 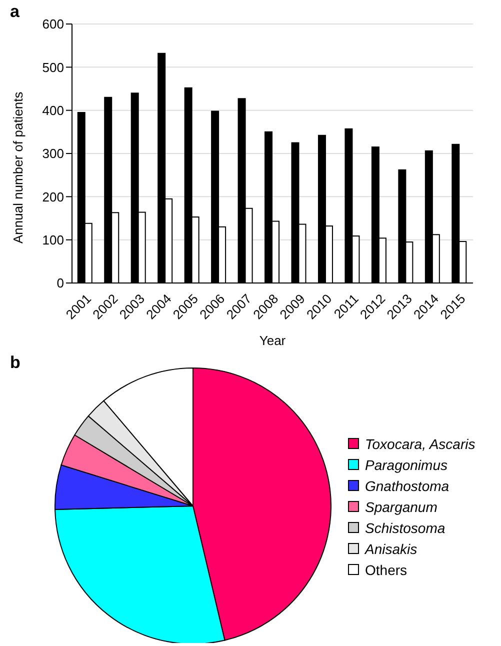 I want to click on legend-label: Paragonimus, so click(x=406, y=464).